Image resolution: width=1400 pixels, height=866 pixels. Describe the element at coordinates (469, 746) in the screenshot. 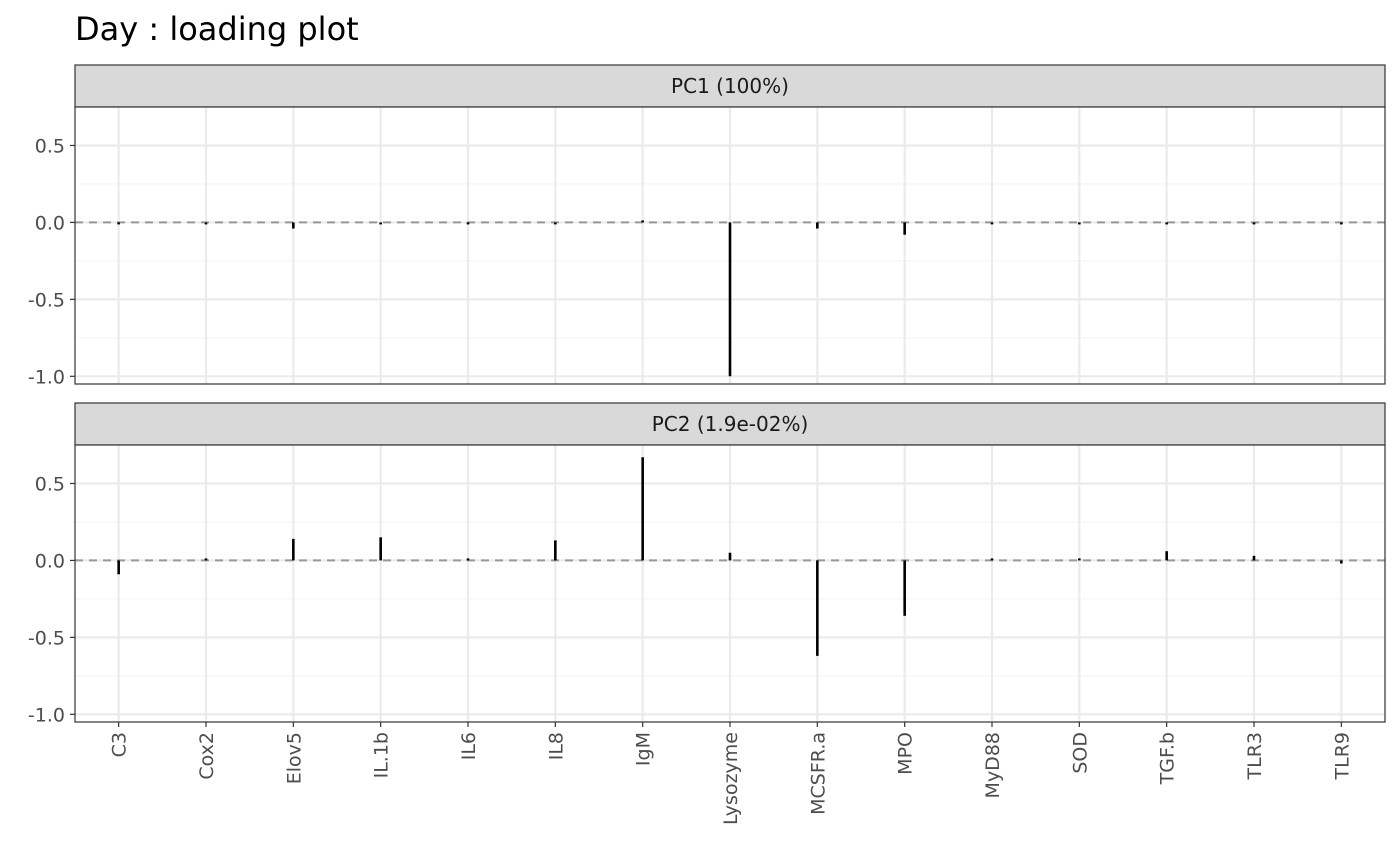

I see `x-tick-label: IL6` at that location.